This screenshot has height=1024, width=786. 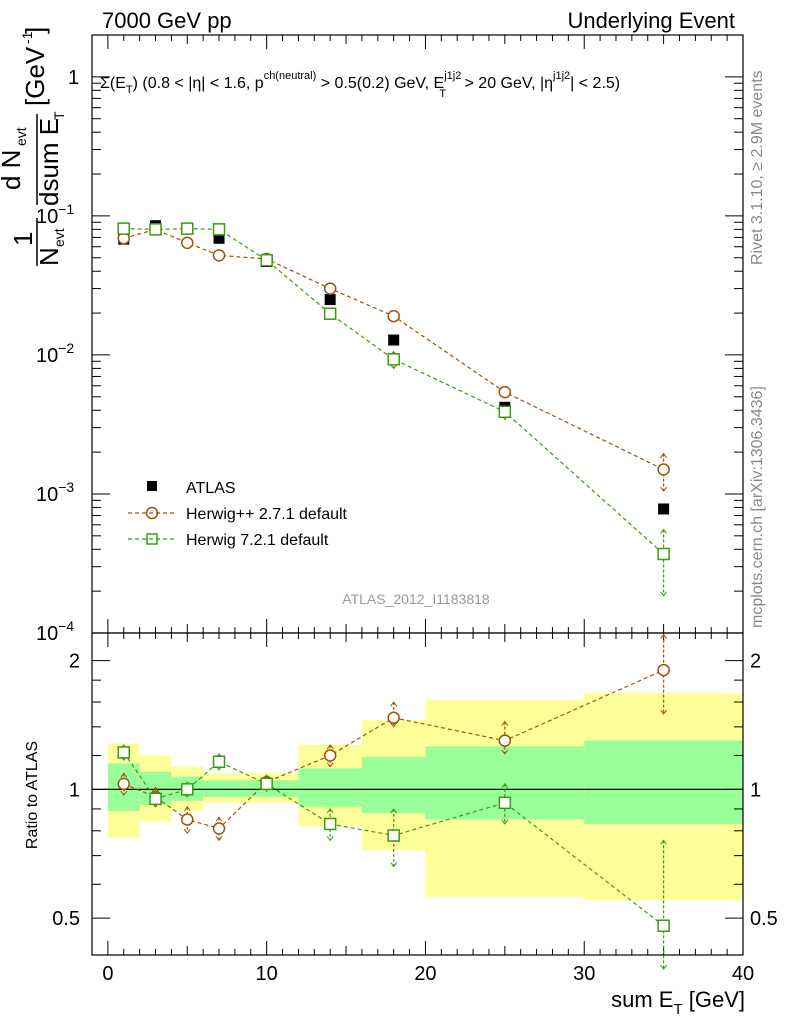 What do you see at coordinates (584, 974) in the screenshot?
I see `x-tick-label: 30` at bounding box center [584, 974].